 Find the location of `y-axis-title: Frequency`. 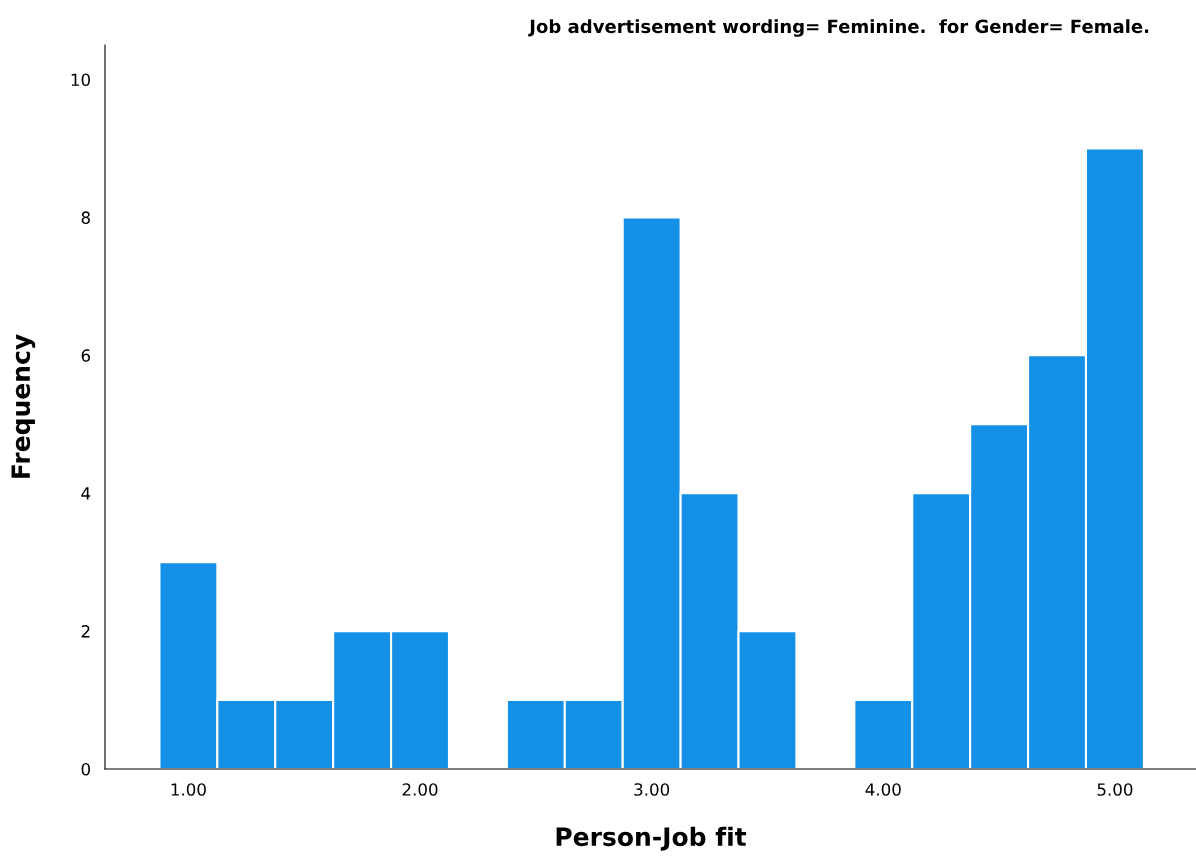

y-axis-title: Frequency is located at coordinates (23, 406).